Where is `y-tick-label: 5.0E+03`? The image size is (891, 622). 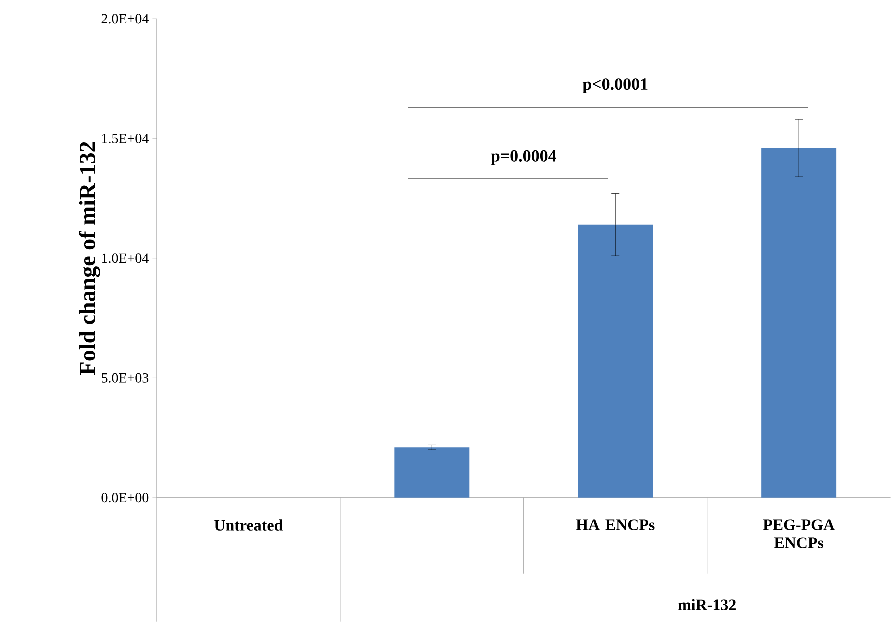
y-tick-label: 5.0E+03 is located at coordinates (125, 378).